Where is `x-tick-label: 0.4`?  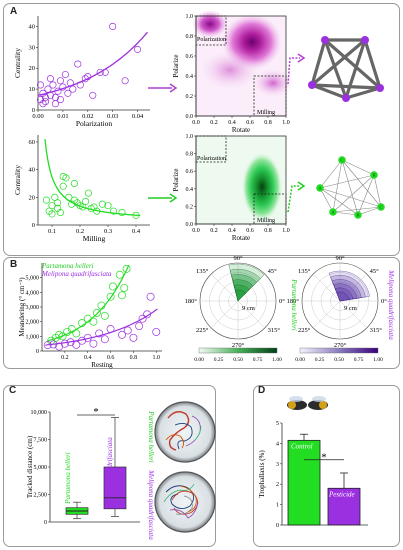 x-tick-label: 0.4 is located at coordinates (232, 123).